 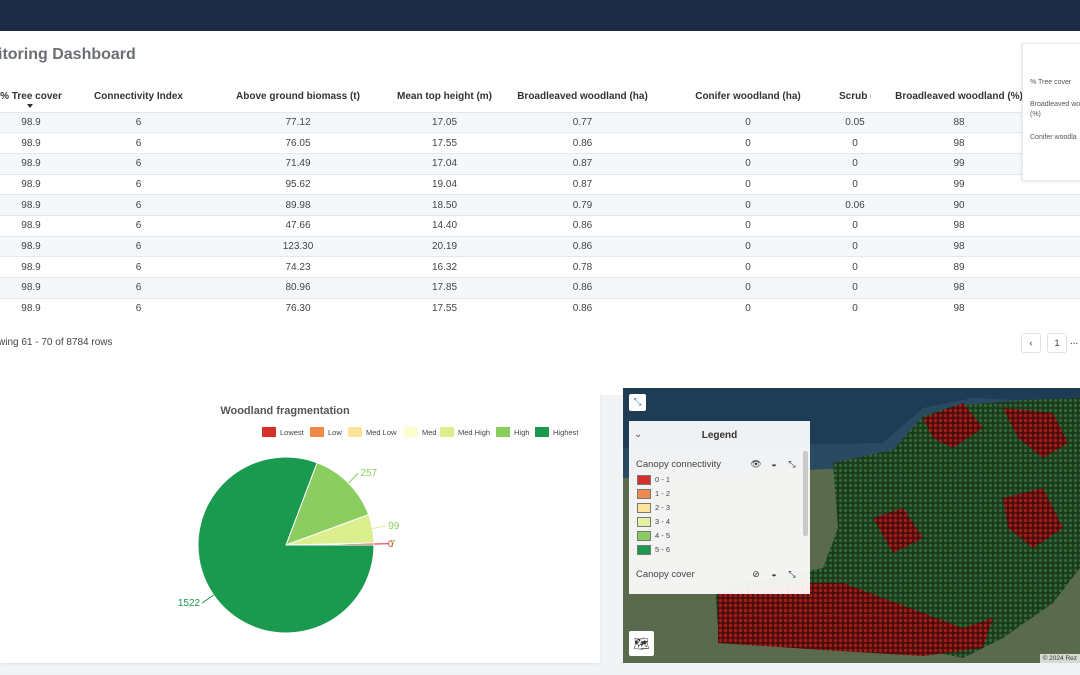 I want to click on column-header: % Tree cover, so click(x=31, y=97).